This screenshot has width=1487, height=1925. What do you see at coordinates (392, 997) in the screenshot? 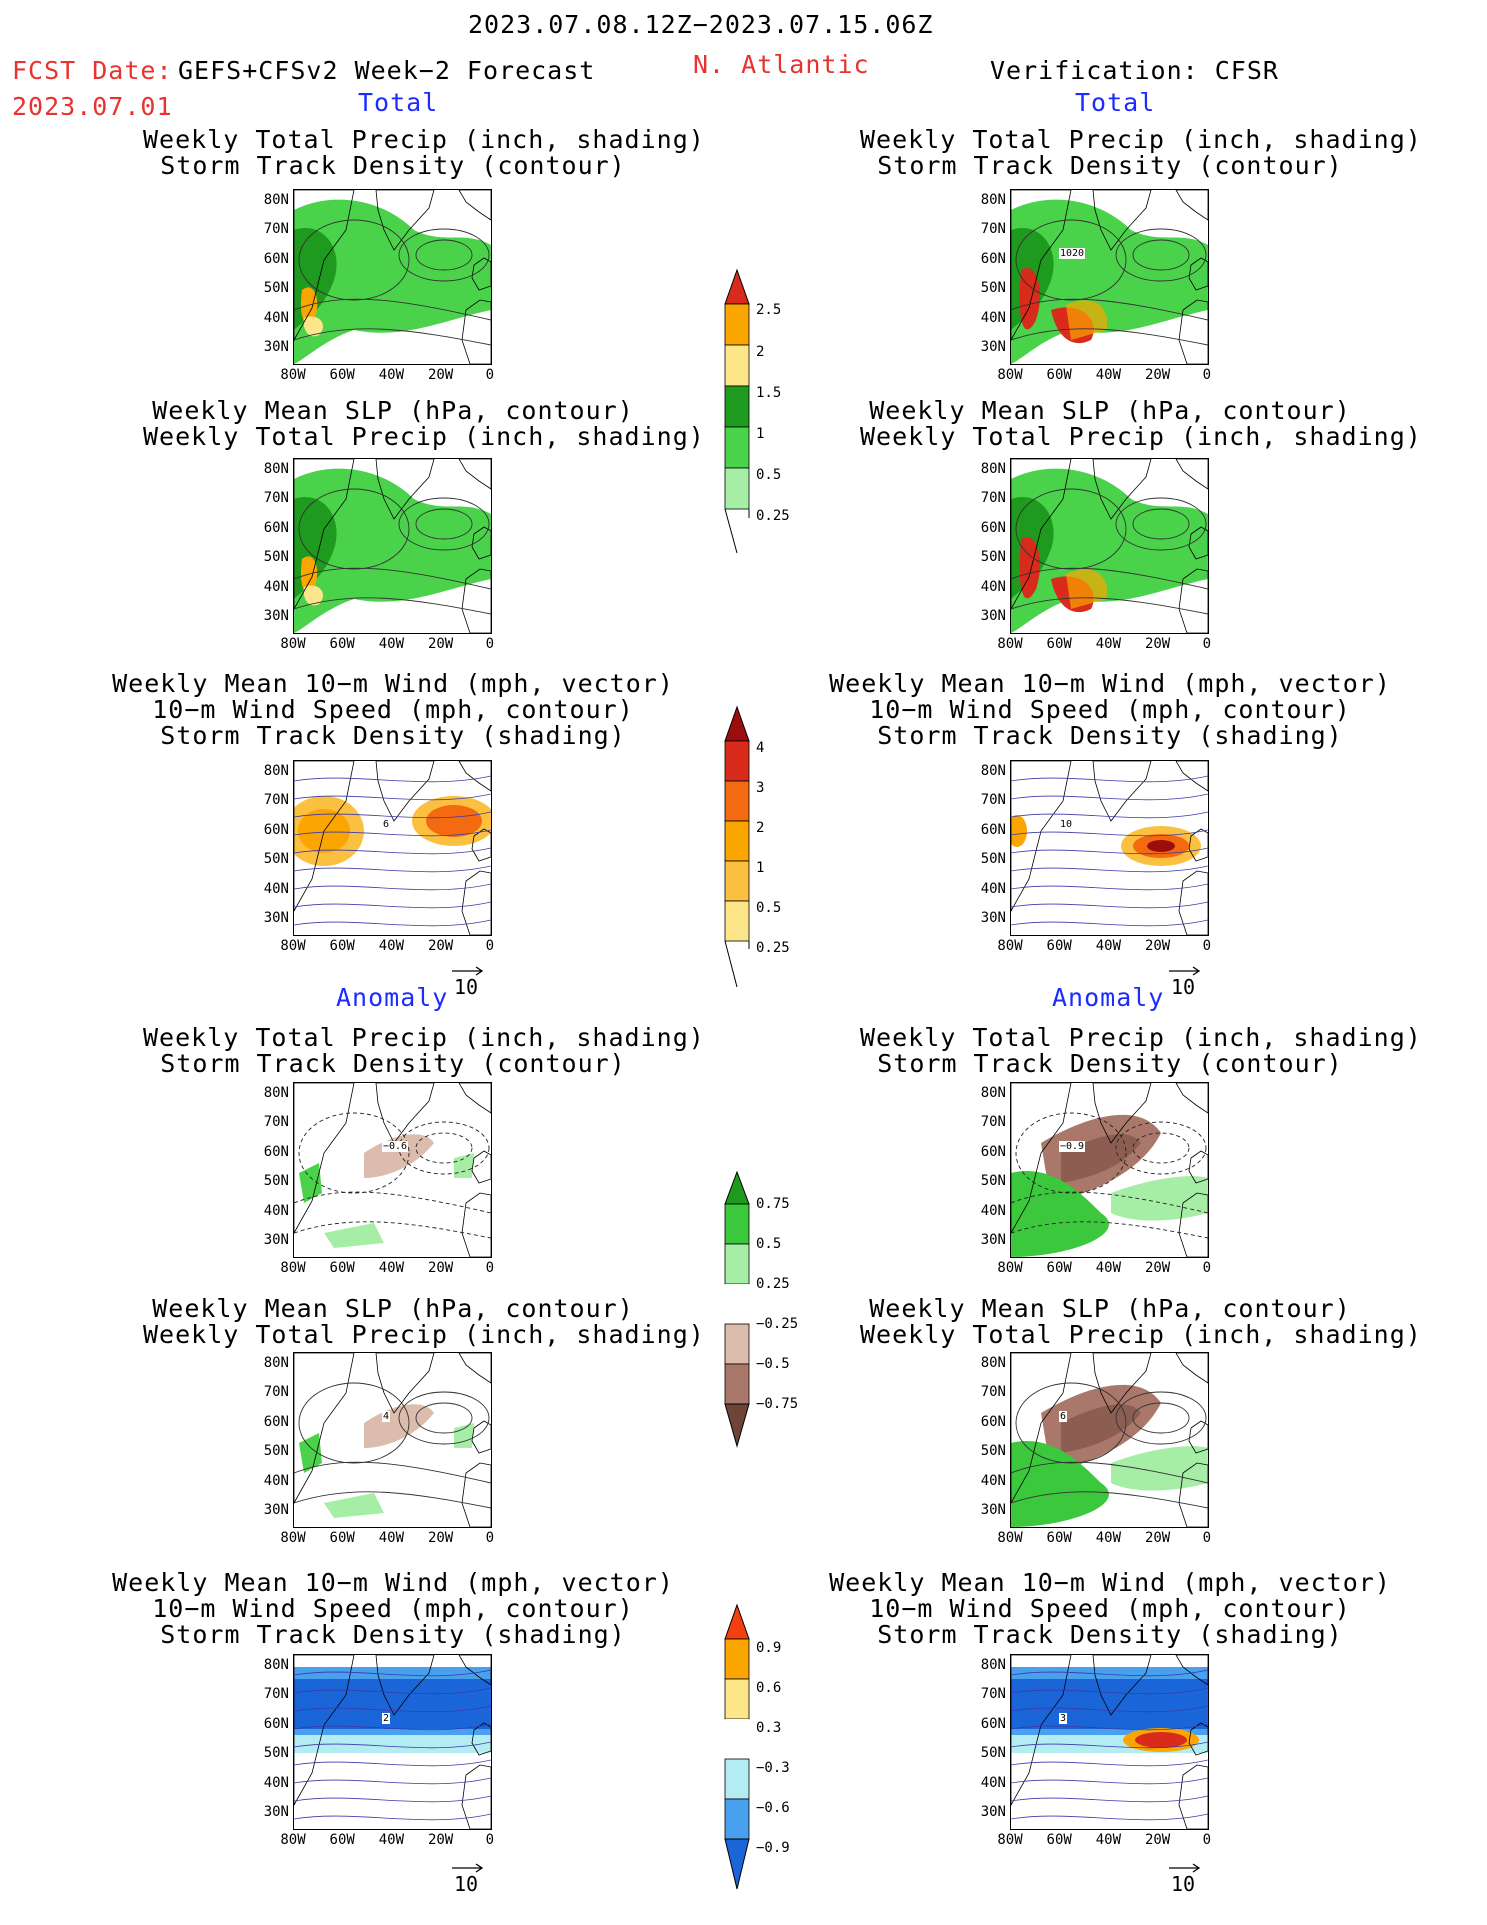
I see `section-anomaly-left: Anomaly` at bounding box center [392, 997].